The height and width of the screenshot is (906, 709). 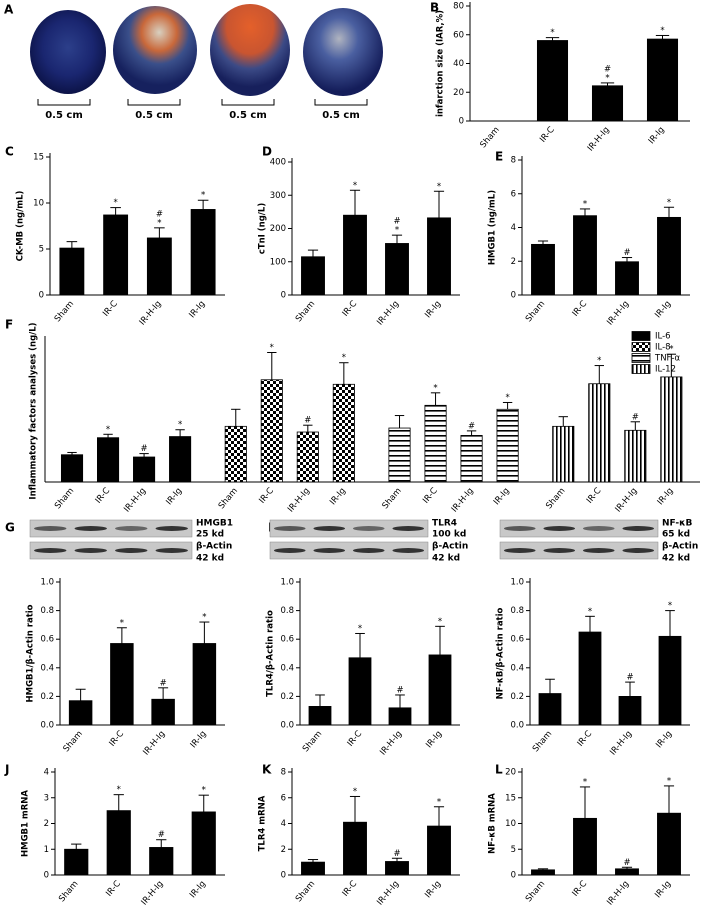 I want to click on y-tick-label: 8, so click(x=283, y=773).